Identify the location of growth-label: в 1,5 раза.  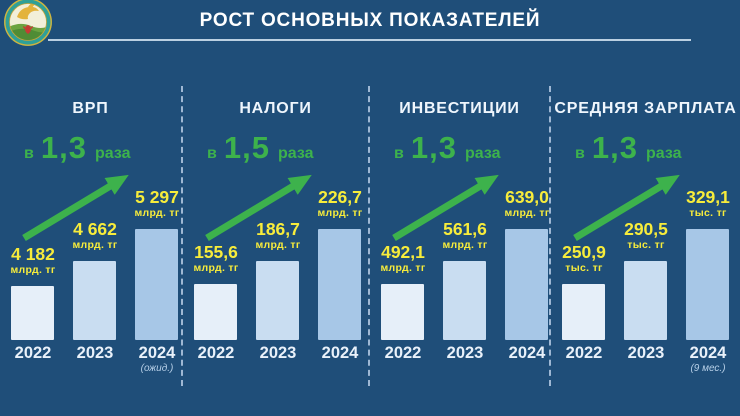
(260, 148).